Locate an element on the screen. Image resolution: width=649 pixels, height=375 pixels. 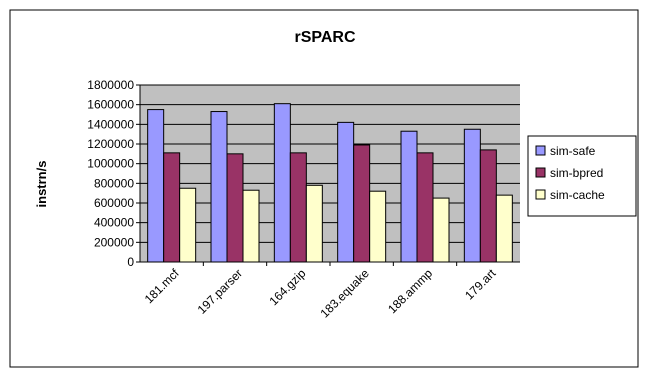
bar-sim-bpred-188.ammp is located at coordinates (425, 207).